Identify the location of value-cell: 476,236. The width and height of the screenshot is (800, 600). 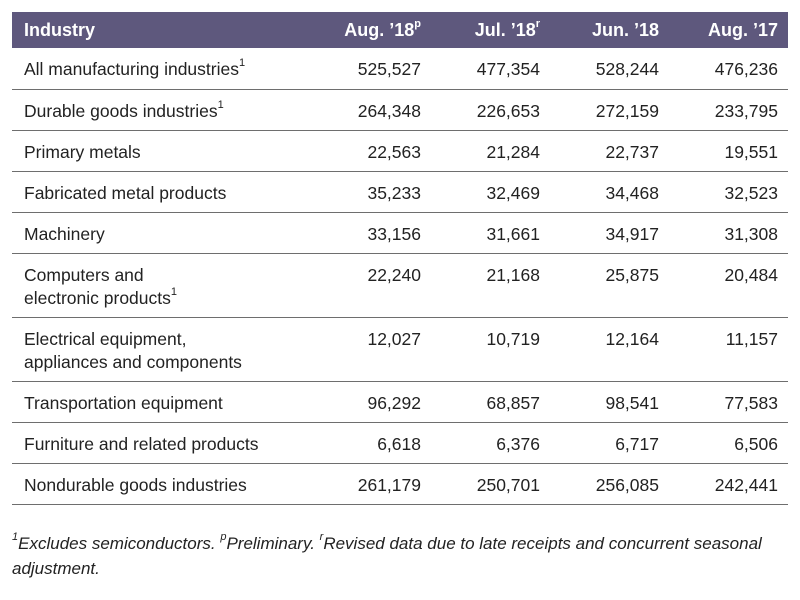
(728, 69).